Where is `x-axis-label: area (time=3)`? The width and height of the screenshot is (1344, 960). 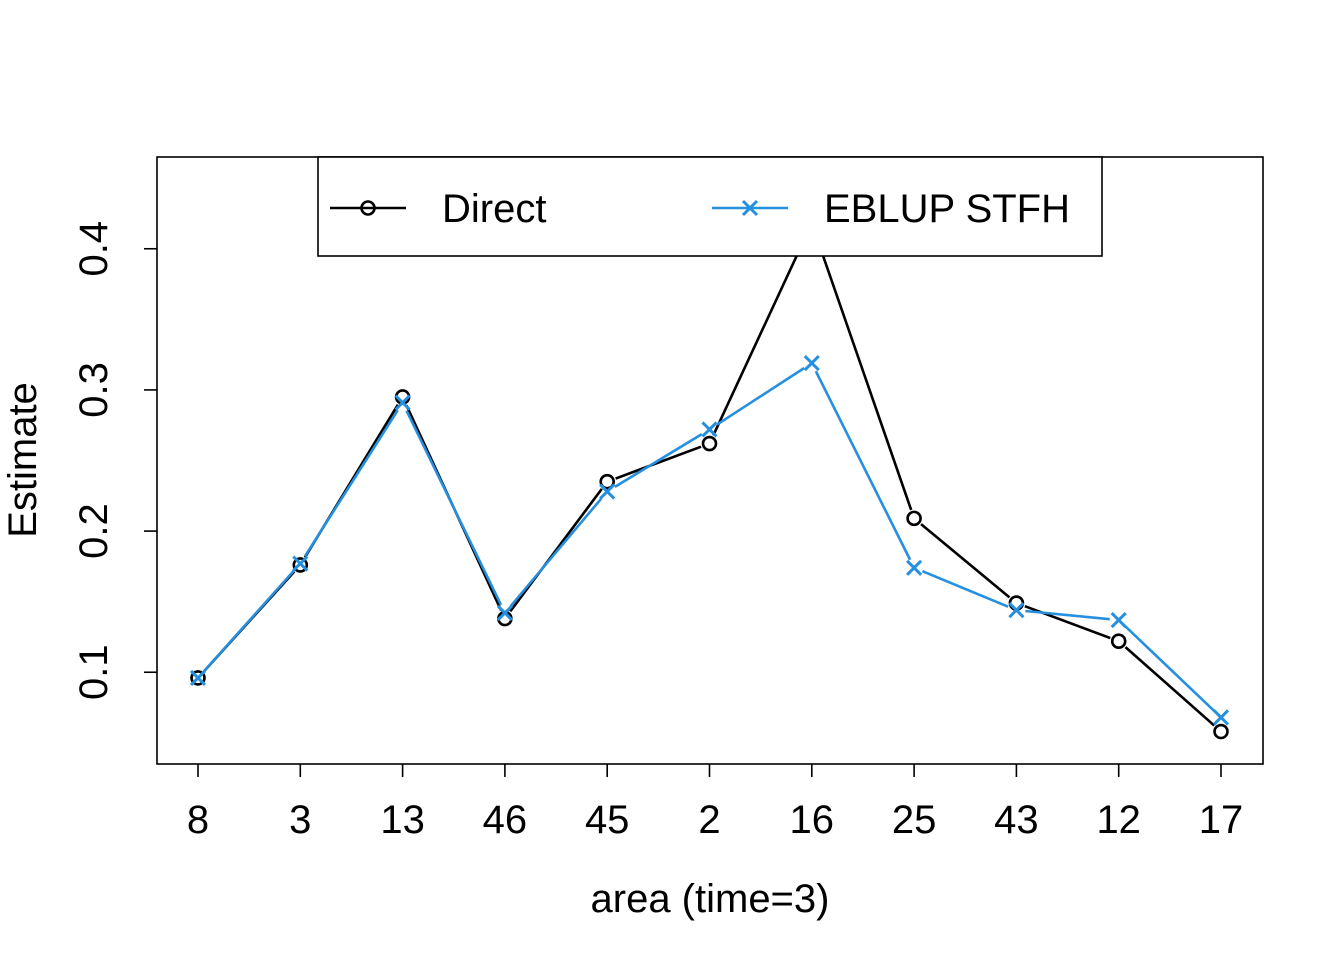 x-axis-label: area (time=3) is located at coordinates (710, 899).